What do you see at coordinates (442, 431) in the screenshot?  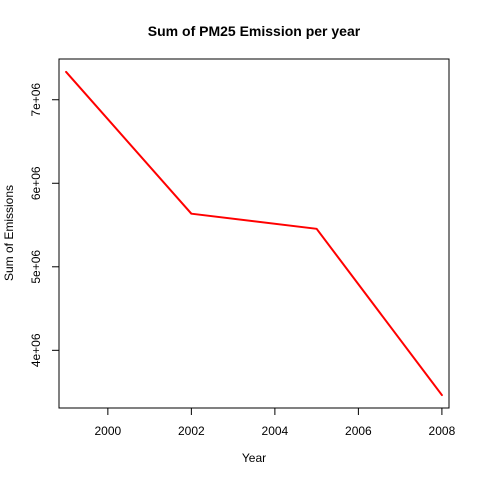 I see `x-tick-label: 2008` at bounding box center [442, 431].